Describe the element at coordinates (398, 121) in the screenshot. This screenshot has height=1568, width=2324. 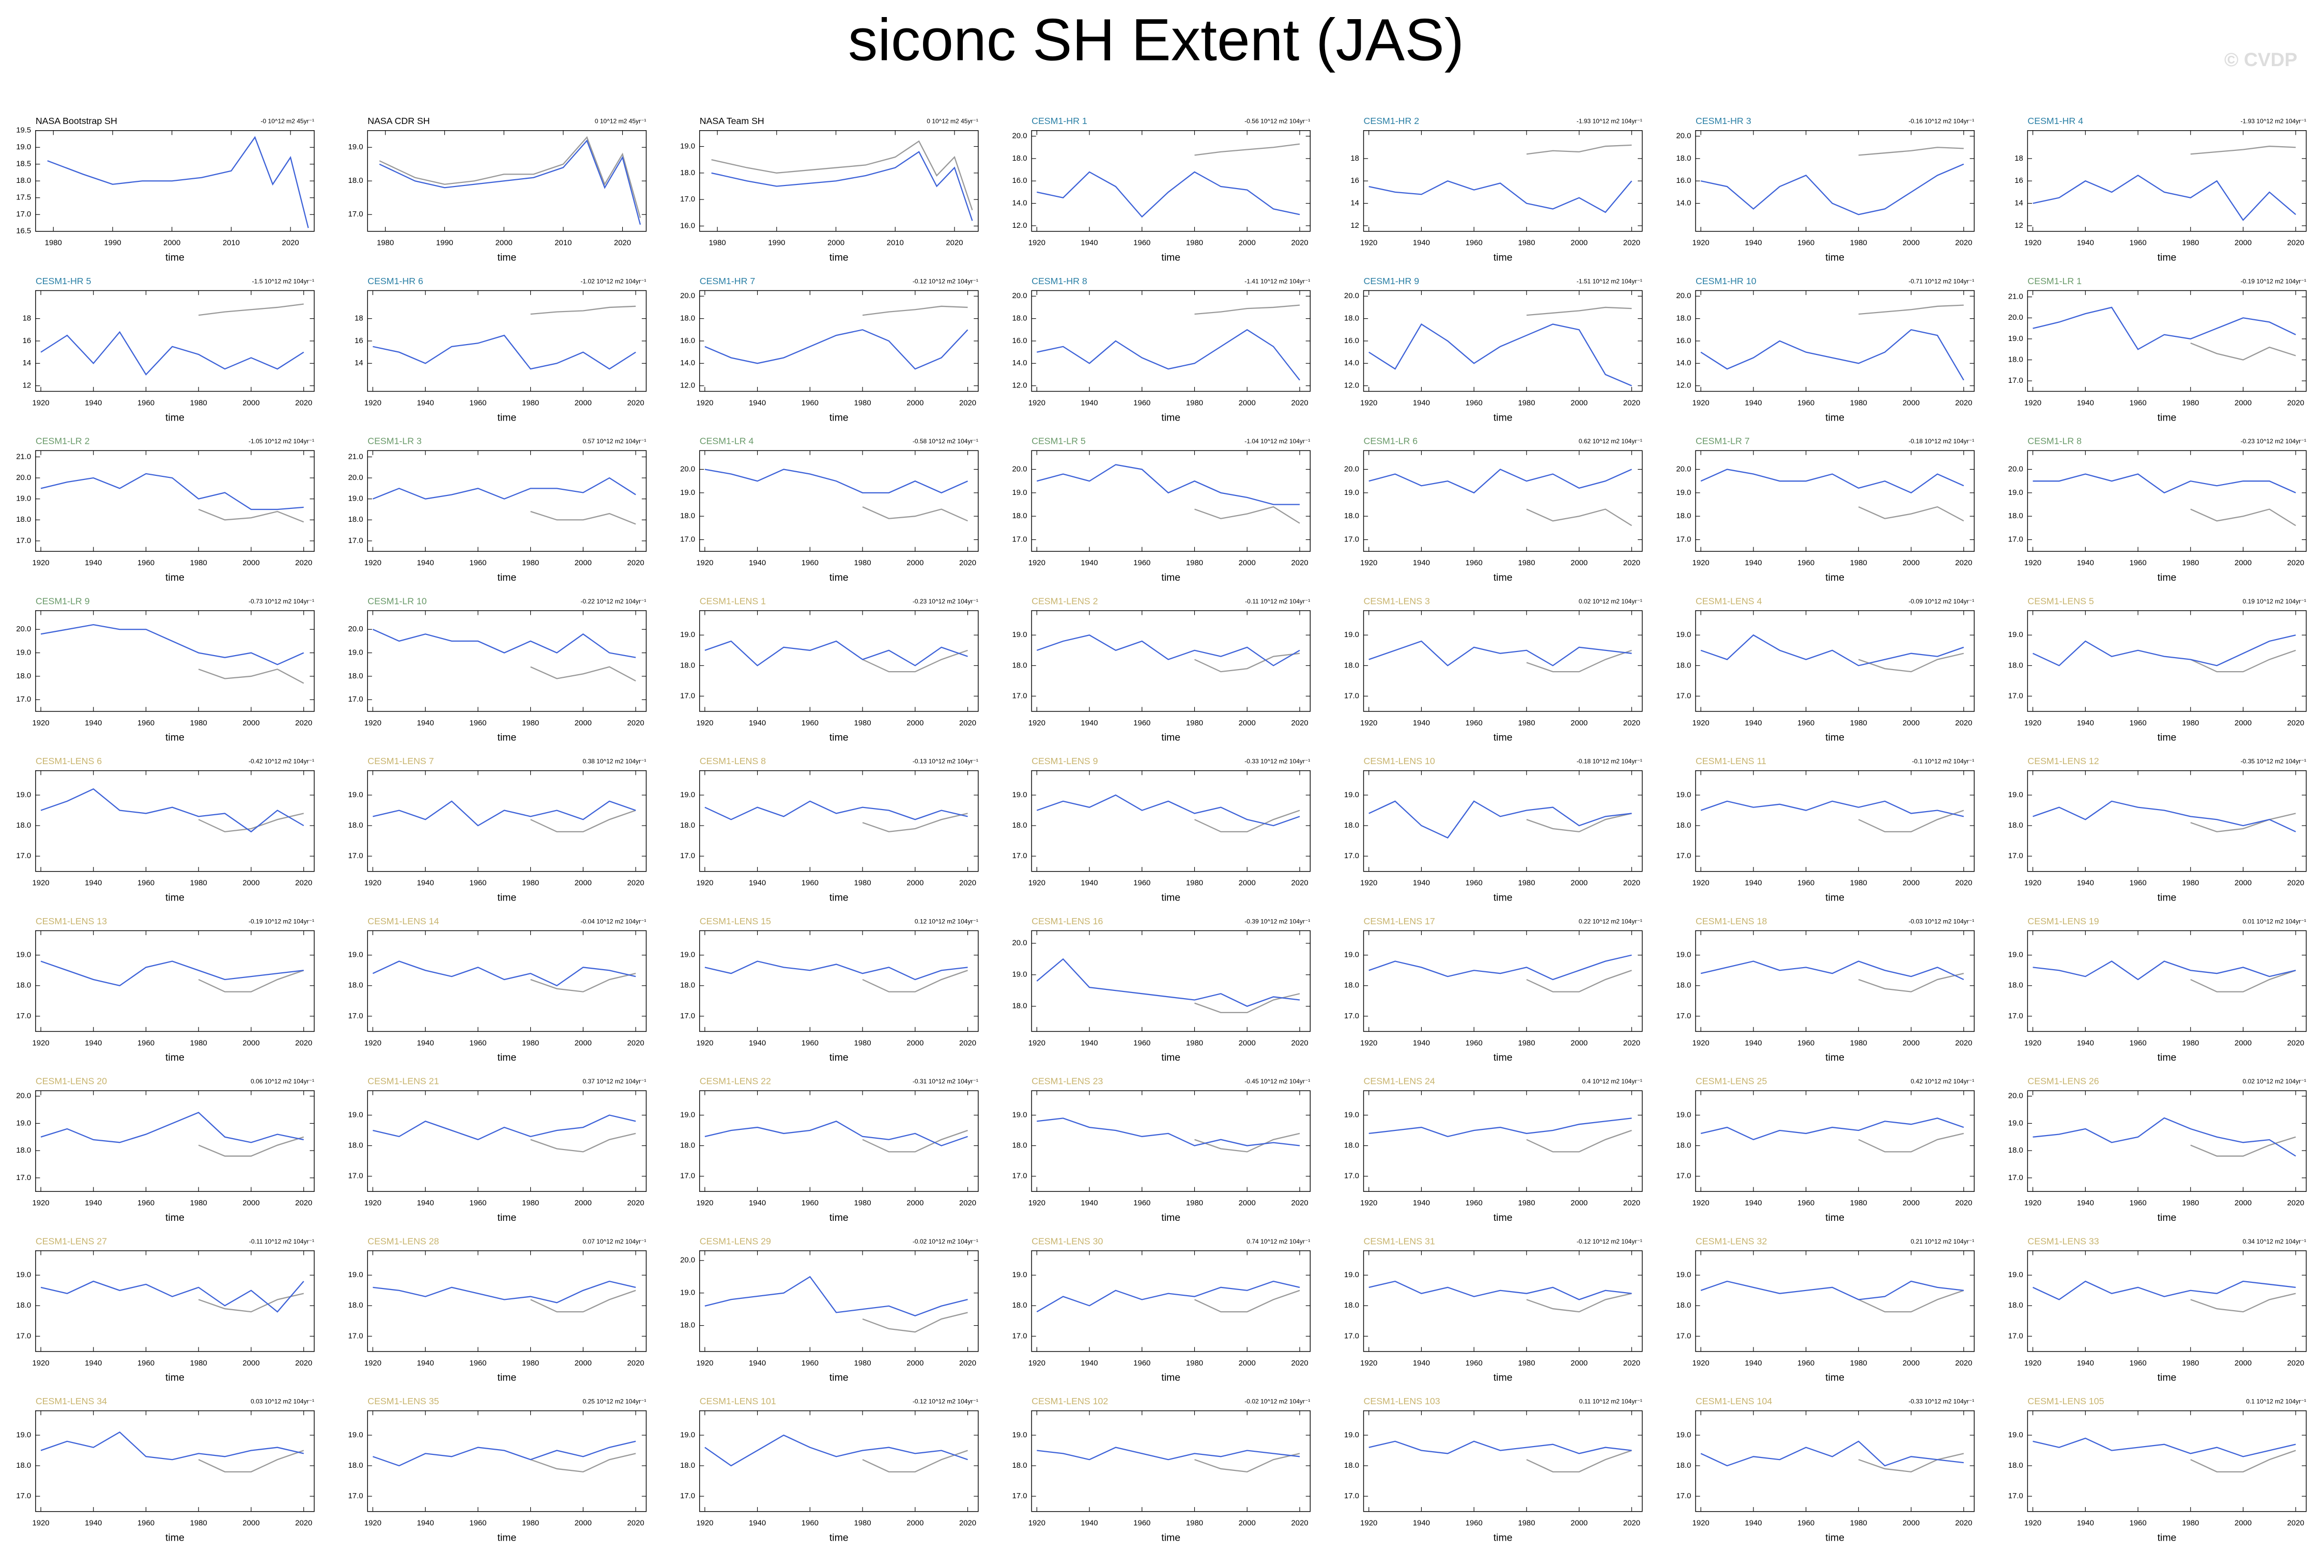
I see `panel-title: NASA CDR SH` at that location.